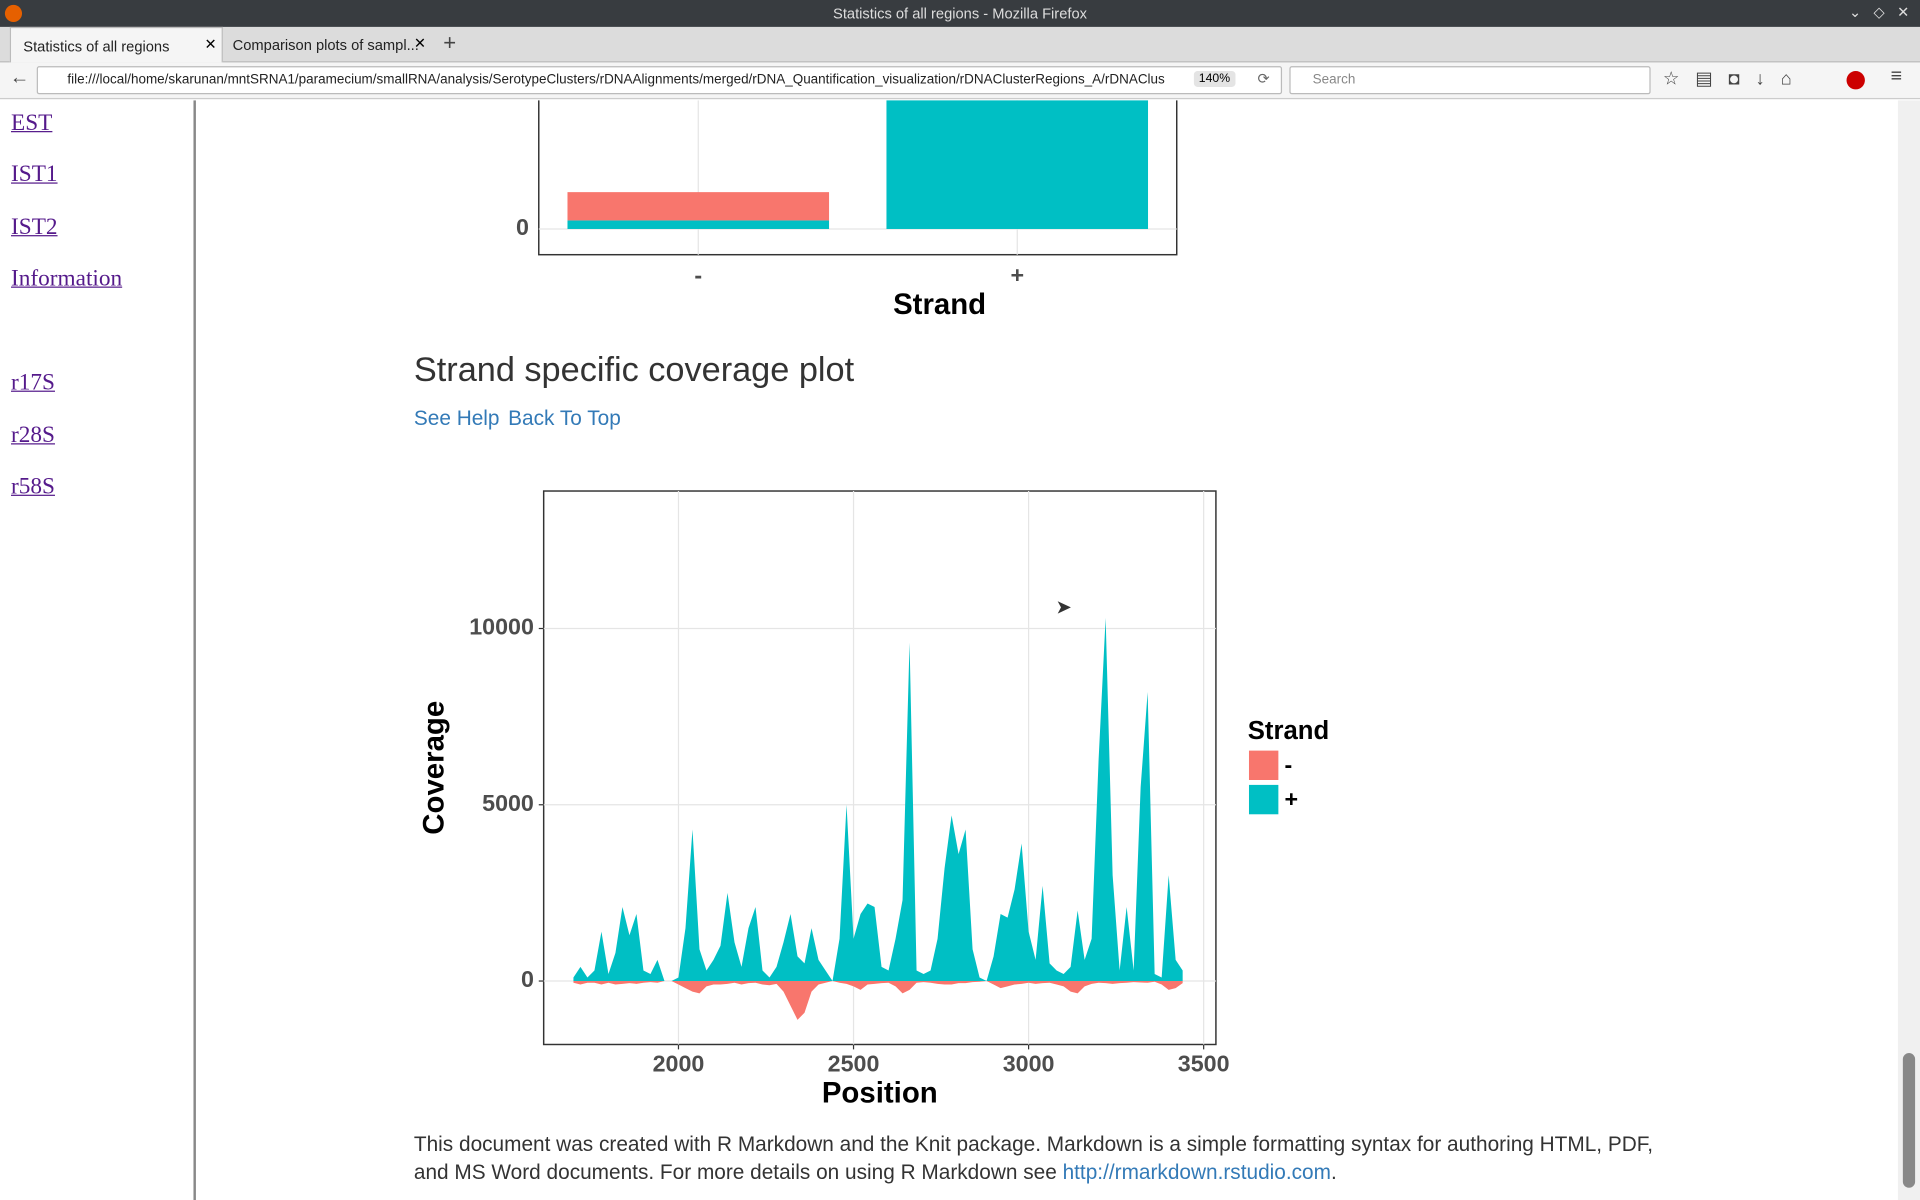  I want to click on sidebar-link: EST, so click(32, 123).